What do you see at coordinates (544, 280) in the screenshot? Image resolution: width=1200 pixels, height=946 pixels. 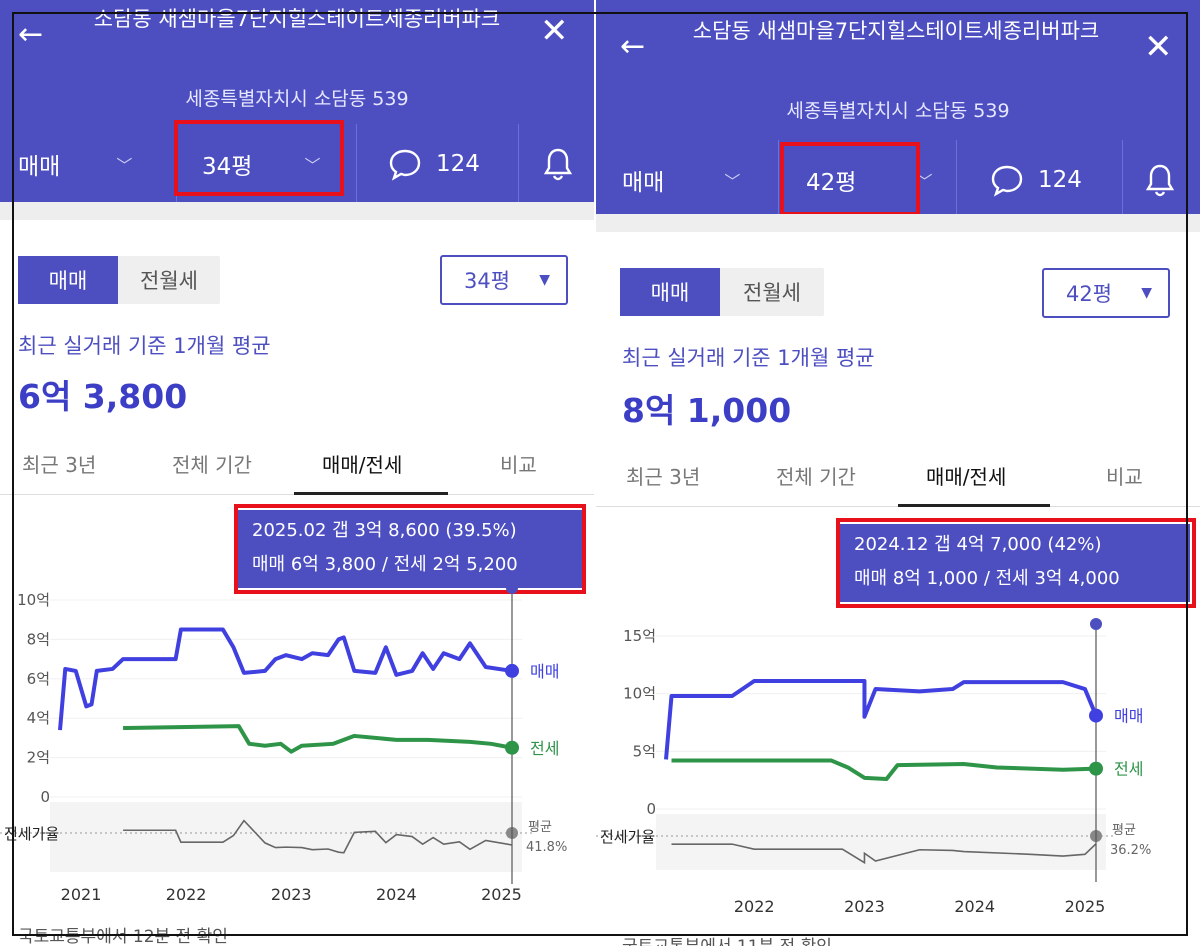 I see `caret-down-icon: ▼` at bounding box center [544, 280].